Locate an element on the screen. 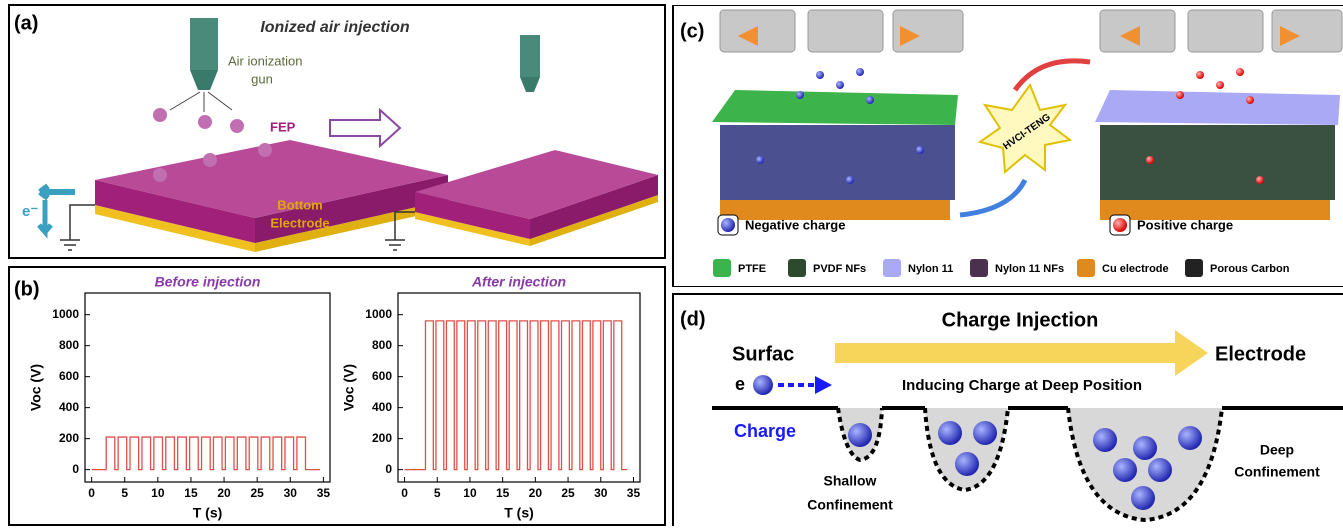 Image resolution: width=1343 pixels, height=531 pixels. deep-label: Confinement is located at coordinates (1277, 472).